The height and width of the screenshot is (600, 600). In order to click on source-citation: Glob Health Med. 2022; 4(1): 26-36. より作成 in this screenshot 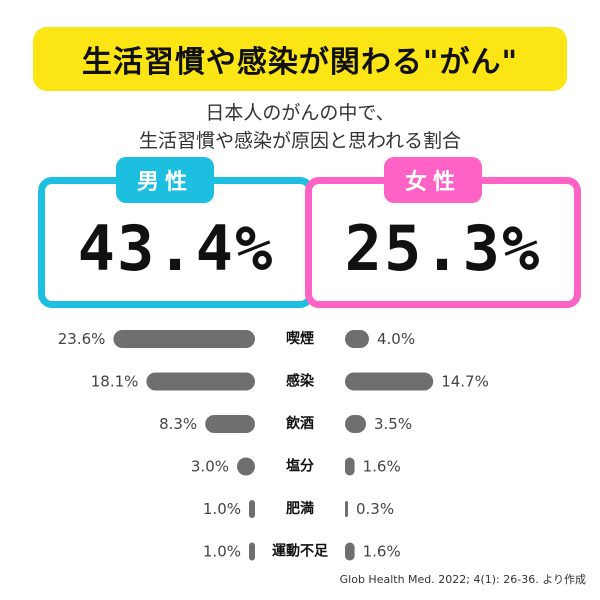, I will do `click(462, 579)`.